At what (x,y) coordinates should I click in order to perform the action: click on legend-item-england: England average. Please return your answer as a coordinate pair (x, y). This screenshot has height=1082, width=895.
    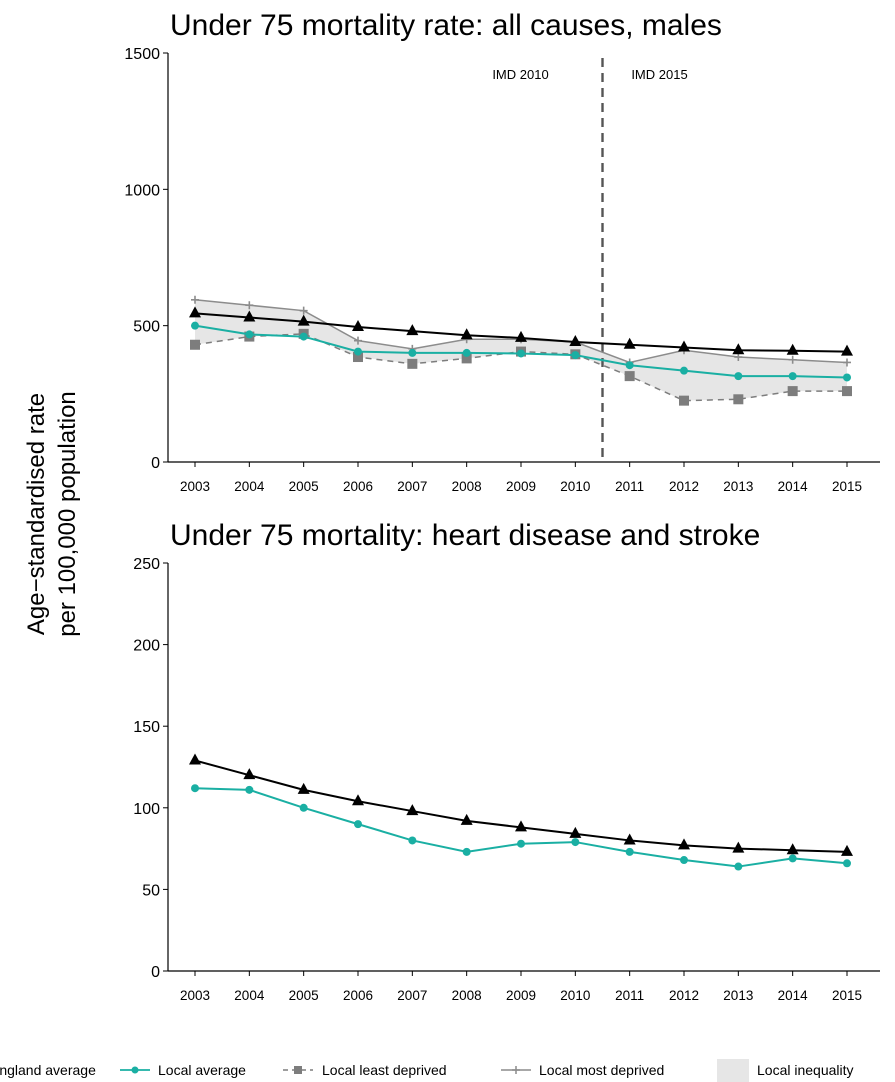
    Looking at the image, I should click on (48, 1070).